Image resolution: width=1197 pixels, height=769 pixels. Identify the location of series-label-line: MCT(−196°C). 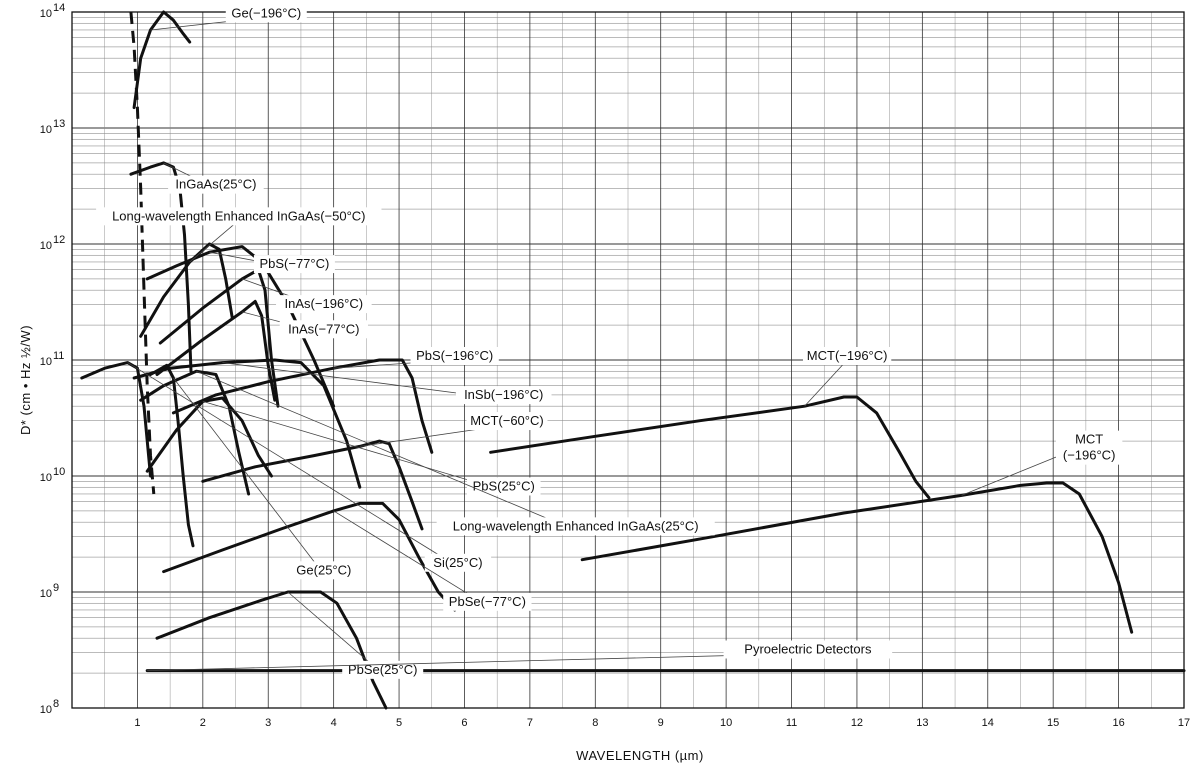
(847, 355).